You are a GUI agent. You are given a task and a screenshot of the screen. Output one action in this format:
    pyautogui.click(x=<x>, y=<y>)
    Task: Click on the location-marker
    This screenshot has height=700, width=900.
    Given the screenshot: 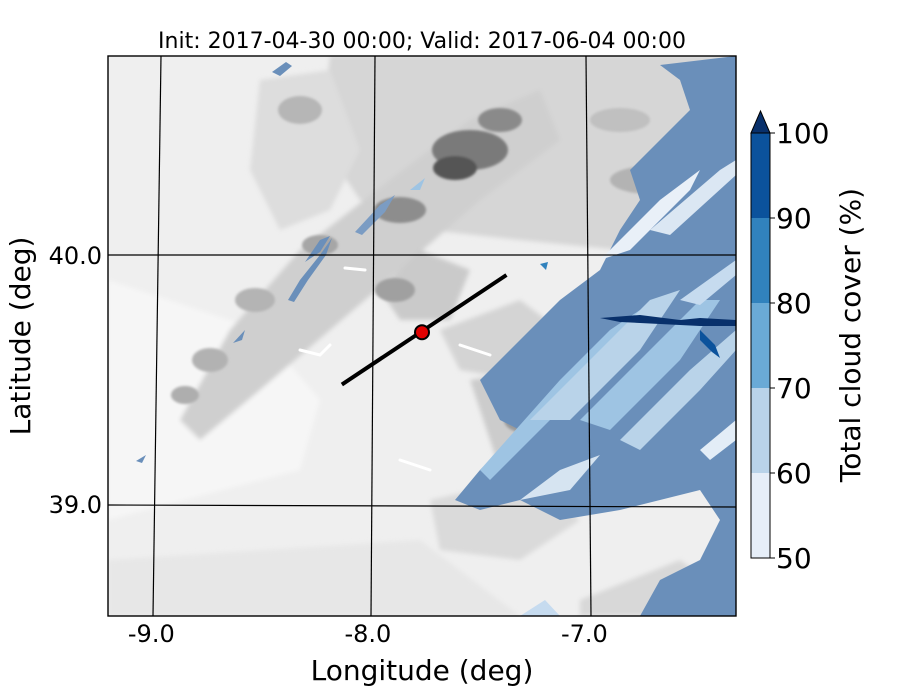 What is the action you would take?
    pyautogui.click(x=422, y=332)
    